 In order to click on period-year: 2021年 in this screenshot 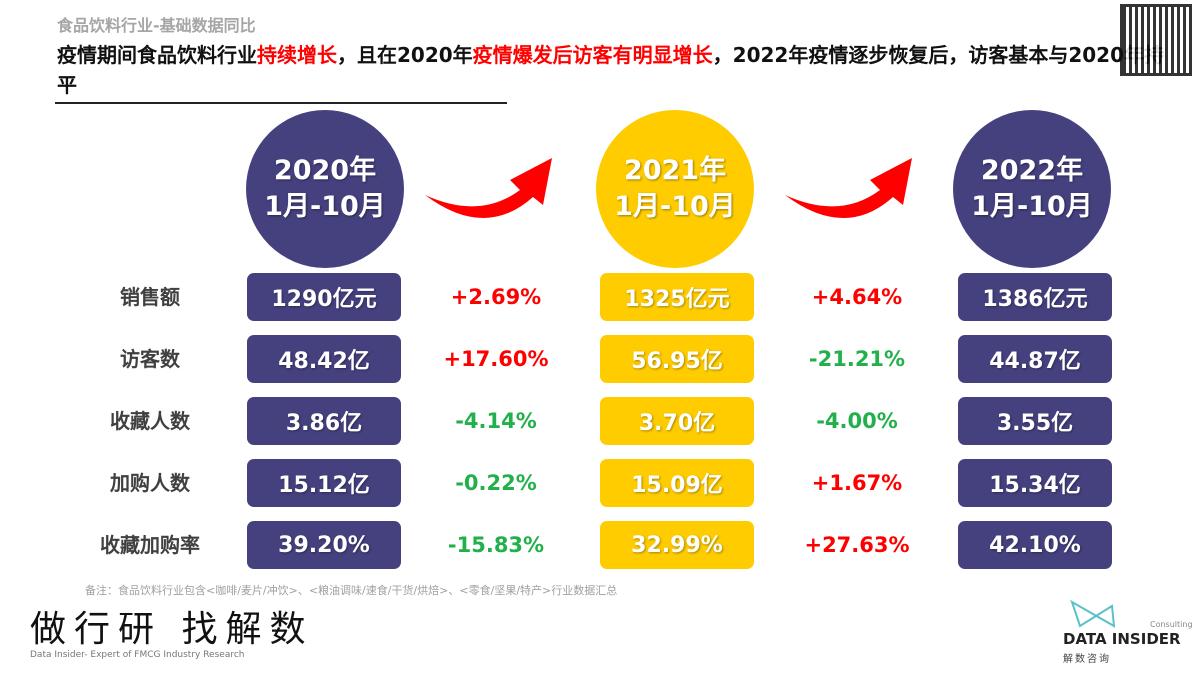, I will do `click(675, 170)`.